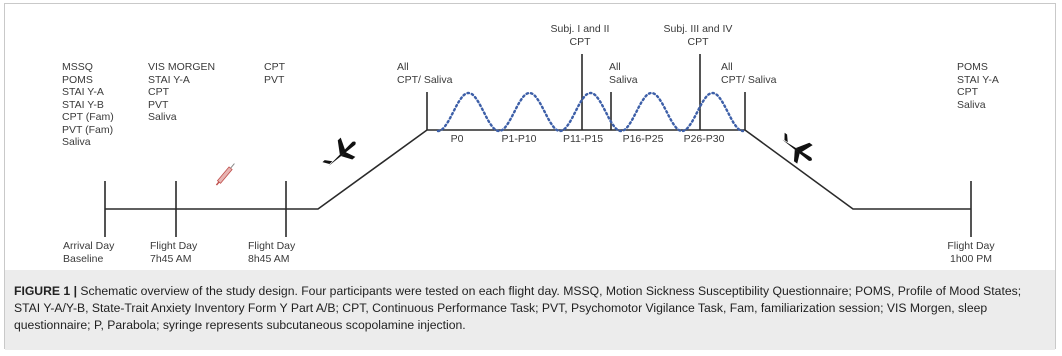  Describe the element at coordinates (46, 291) in the screenshot. I see `figure-label: FIGURE 1 |` at that location.